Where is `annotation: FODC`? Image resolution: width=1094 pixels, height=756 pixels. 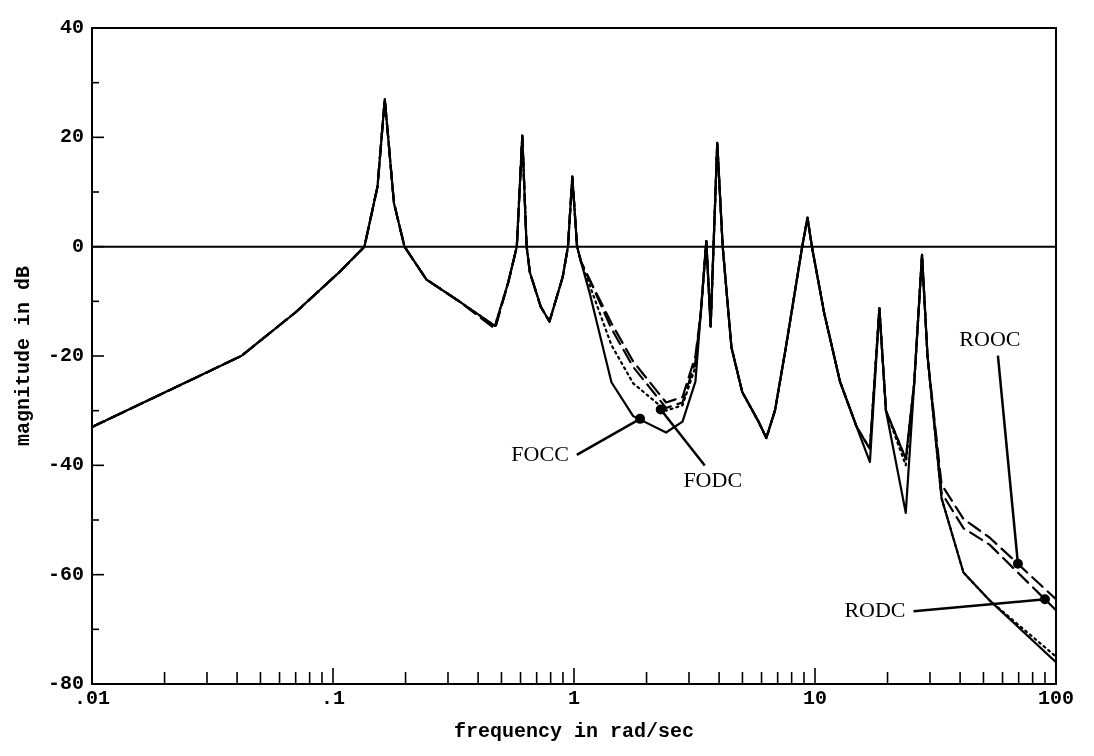
annotation: FODC is located at coordinates (713, 480).